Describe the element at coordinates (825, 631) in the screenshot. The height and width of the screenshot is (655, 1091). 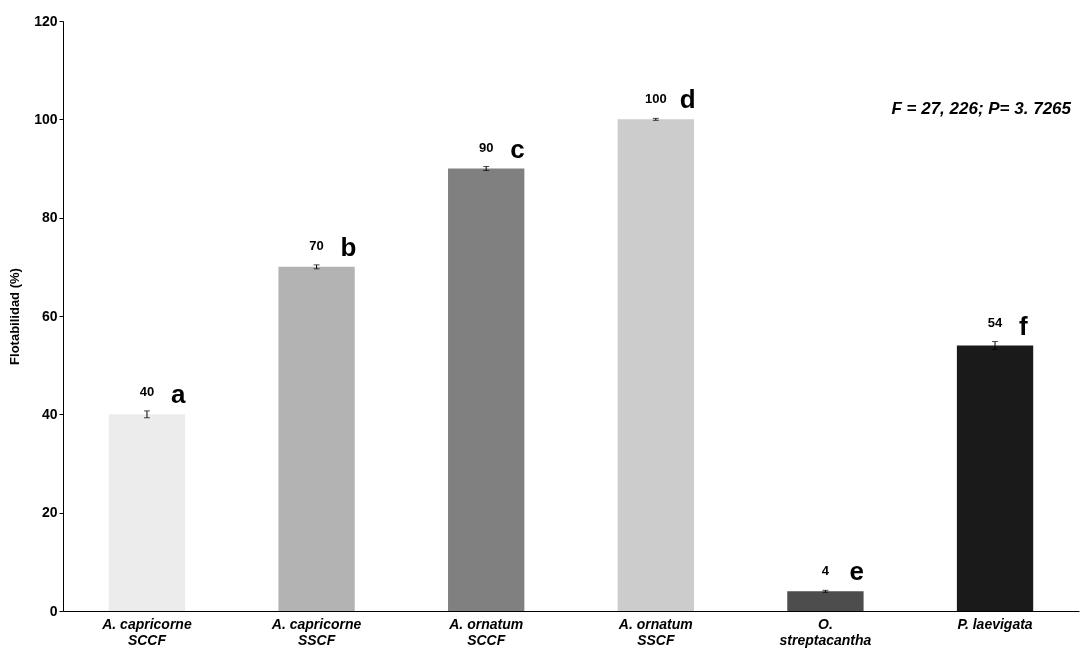
I see `x-tick-label: O. streptacantha` at that location.